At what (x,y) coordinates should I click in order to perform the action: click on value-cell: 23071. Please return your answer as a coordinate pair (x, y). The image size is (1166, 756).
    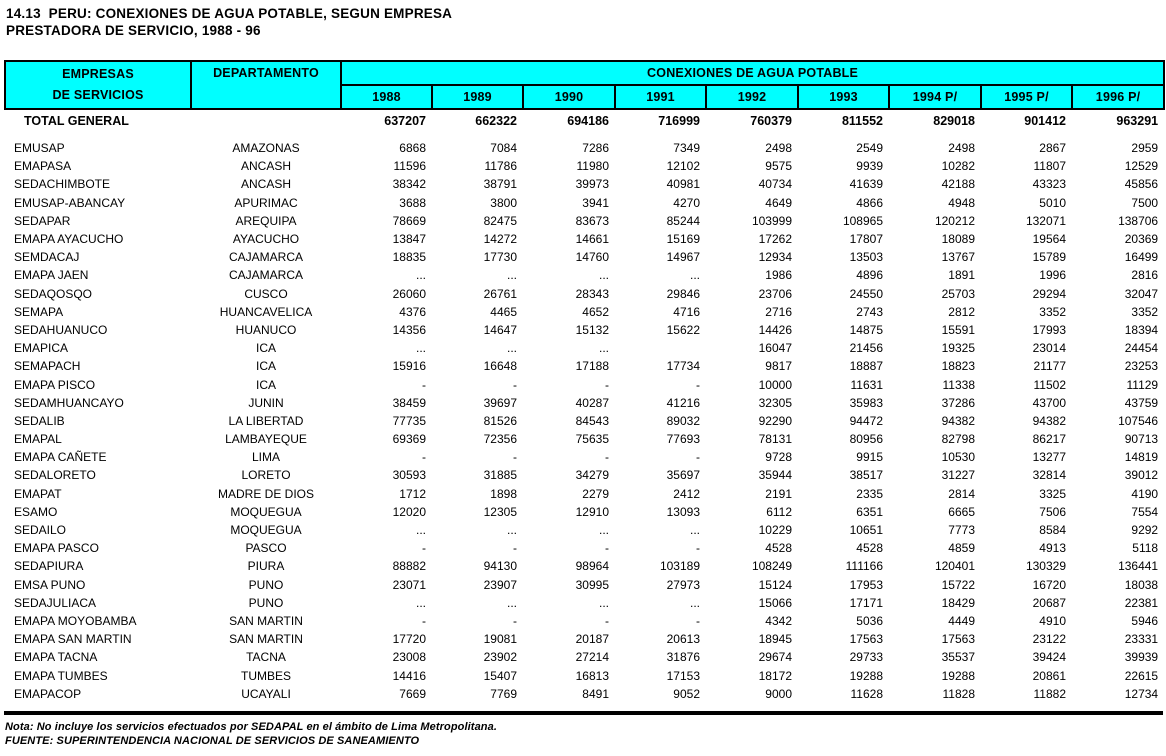
    Looking at the image, I should click on (409, 584).